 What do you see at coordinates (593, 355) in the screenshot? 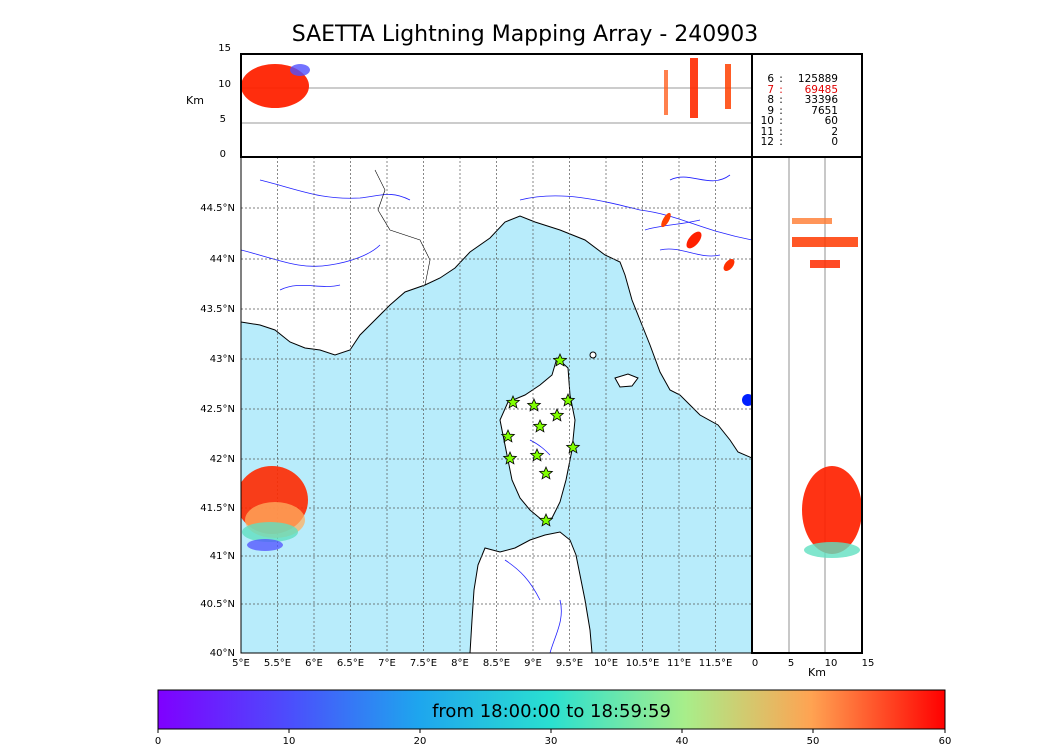
I see `capraia-island` at bounding box center [593, 355].